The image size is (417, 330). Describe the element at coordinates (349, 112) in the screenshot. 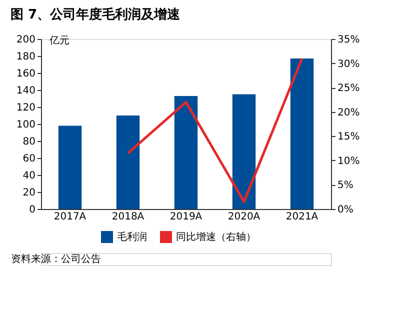

I see `y2-tick-label: 20%` at that location.